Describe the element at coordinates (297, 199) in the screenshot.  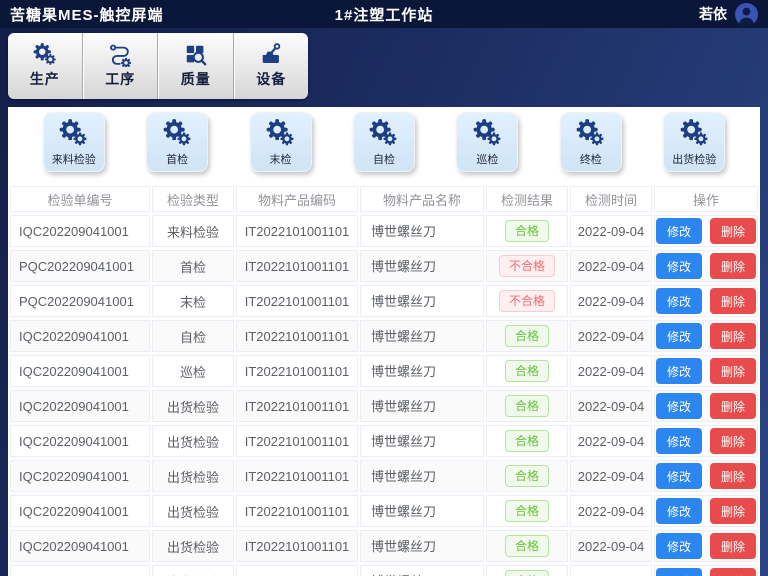
I see `column-header: 物料产品编码` at that location.